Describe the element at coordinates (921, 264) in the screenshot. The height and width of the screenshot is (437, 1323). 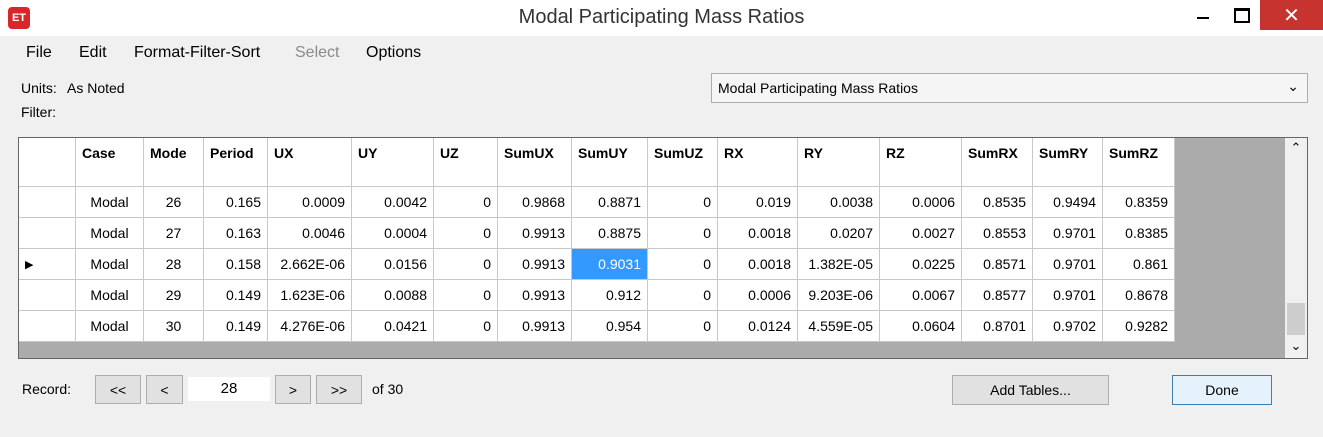
I see `table-cell: 0.0225` at that location.